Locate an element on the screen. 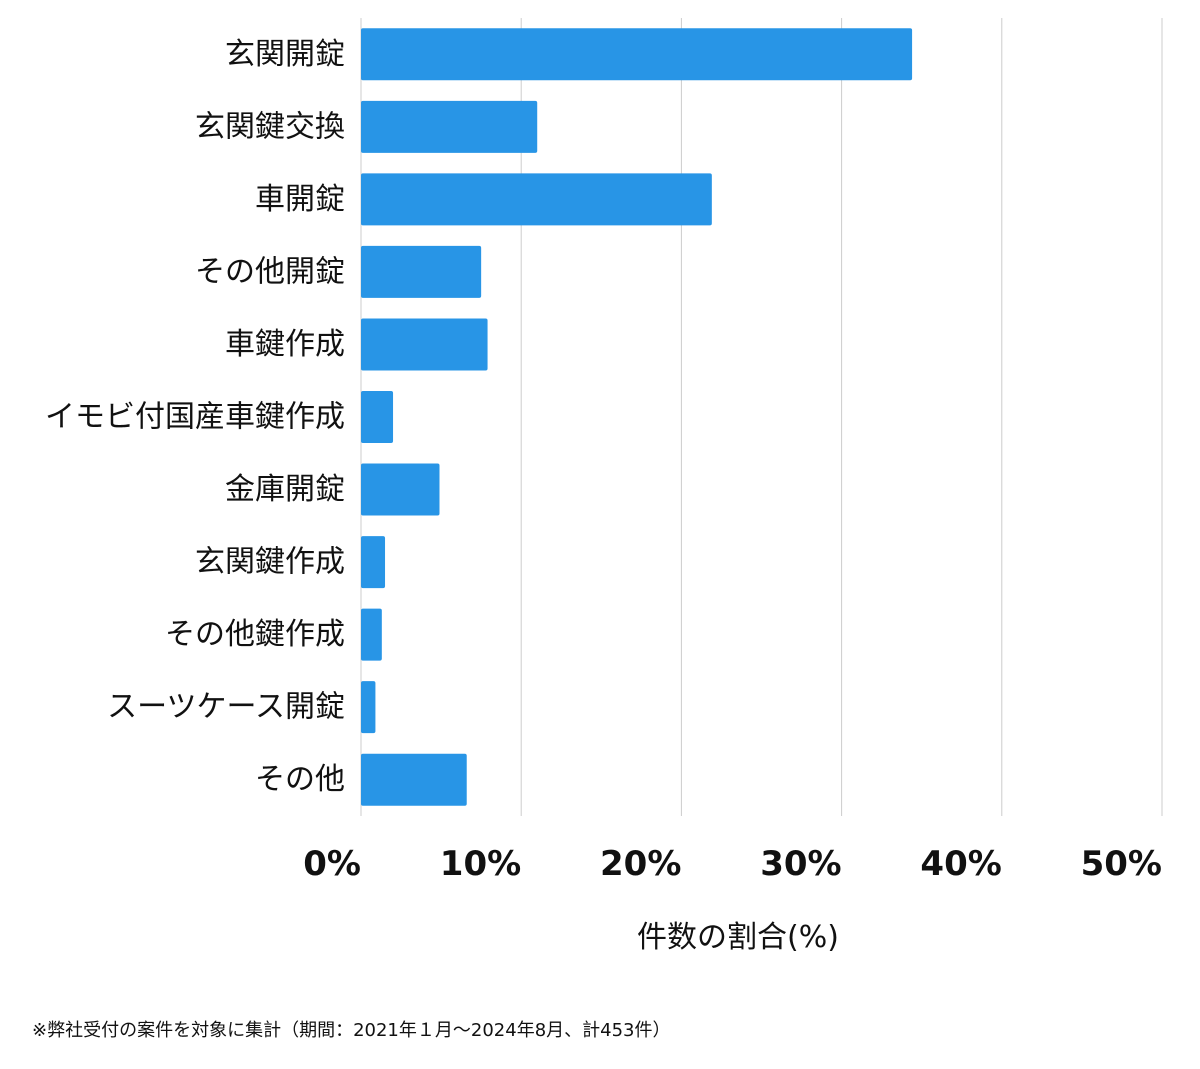 This screenshot has height=1069, width=1200. category-label-9: スーツケース開錠 is located at coordinates (226, 707).